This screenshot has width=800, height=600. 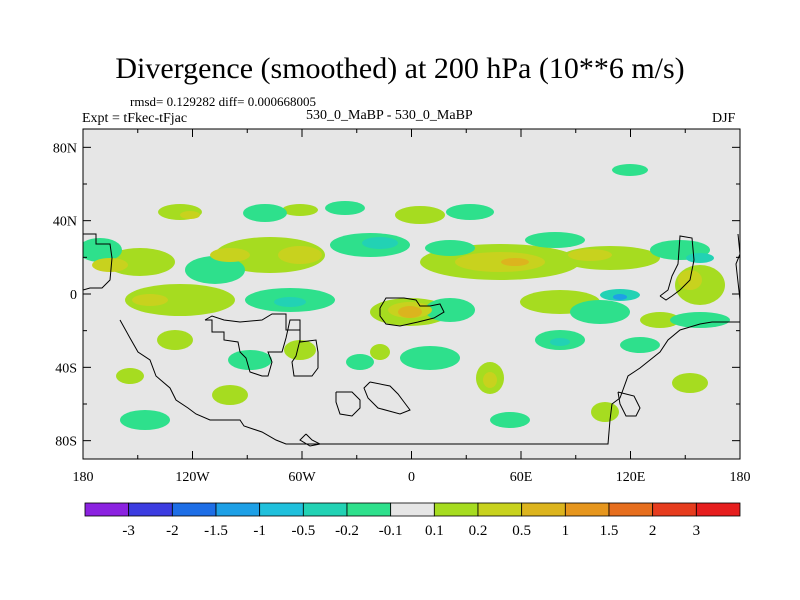 What do you see at coordinates (609, 531) in the screenshot?
I see `colorbar-label: 1.5` at bounding box center [609, 531].